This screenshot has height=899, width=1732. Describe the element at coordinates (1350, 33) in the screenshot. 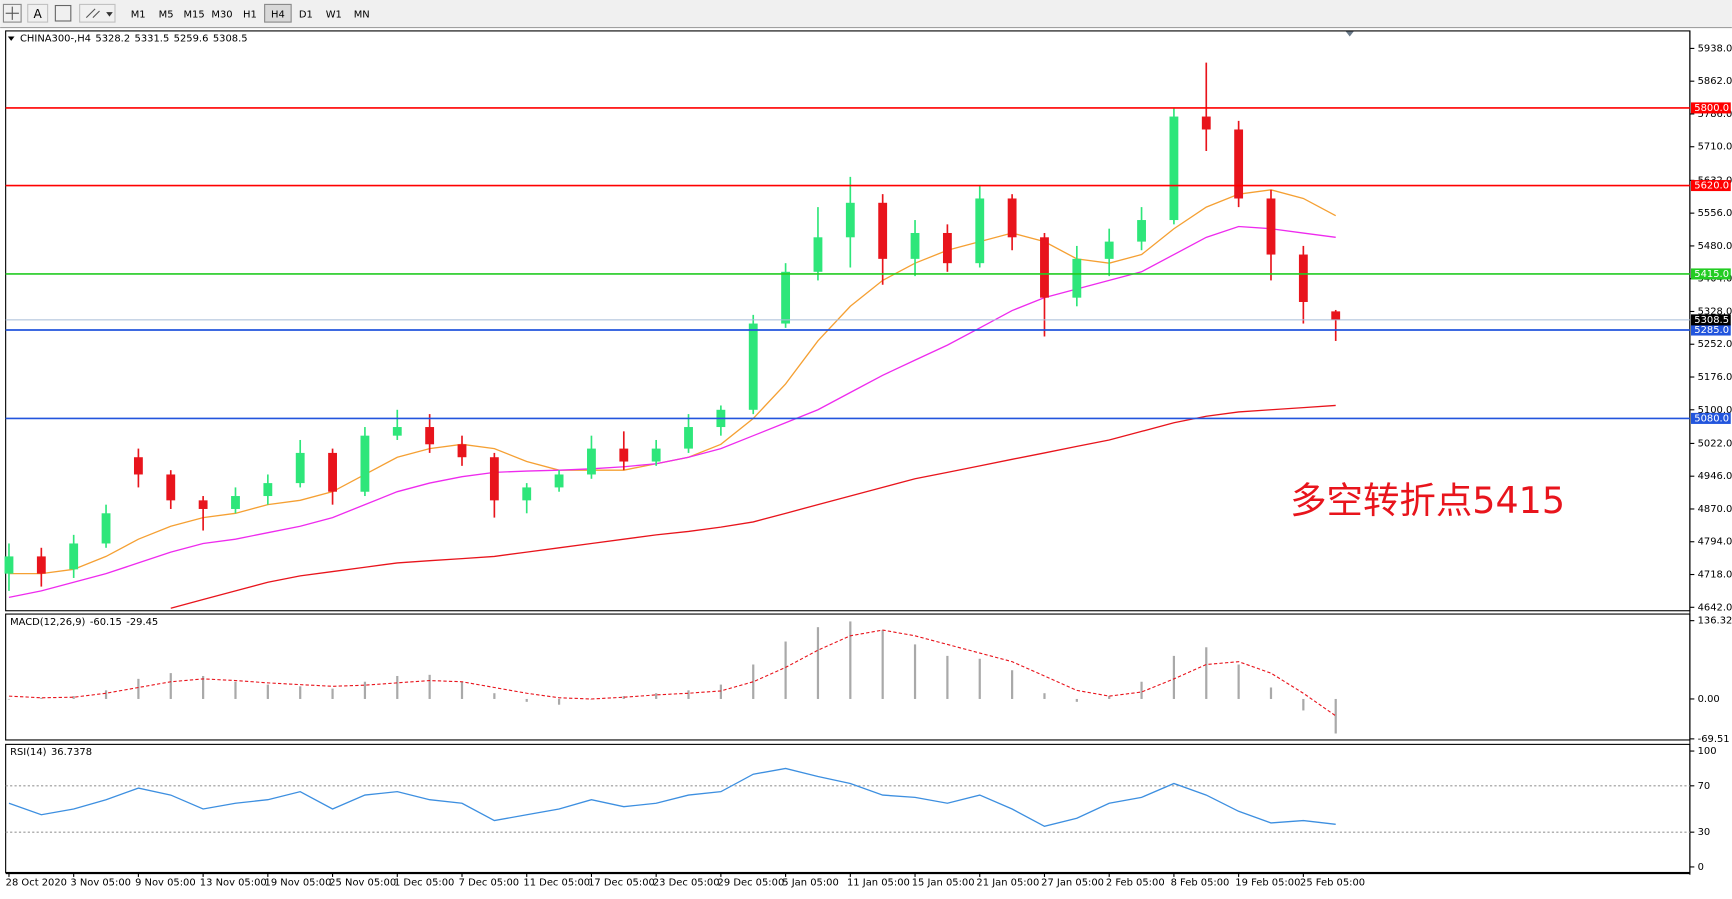

I see `shift-marker` at that location.